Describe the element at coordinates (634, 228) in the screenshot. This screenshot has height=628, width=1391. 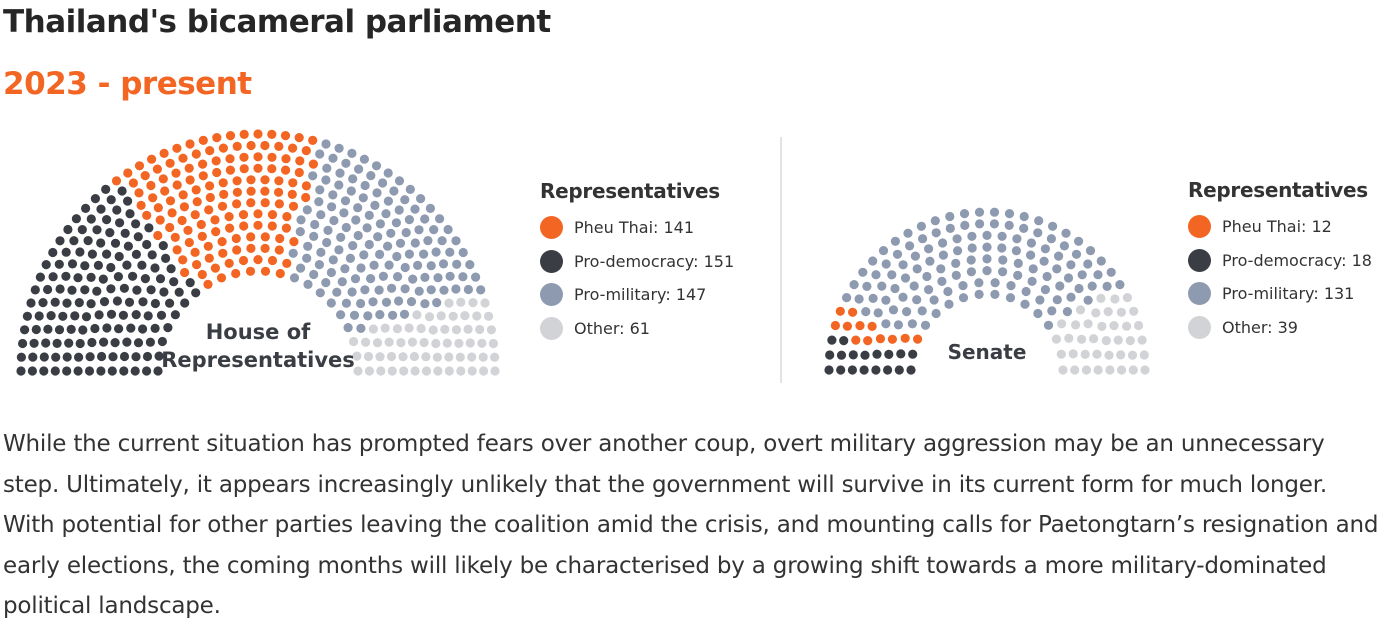
I see `legend-label: Pheu Thai: 141` at that location.